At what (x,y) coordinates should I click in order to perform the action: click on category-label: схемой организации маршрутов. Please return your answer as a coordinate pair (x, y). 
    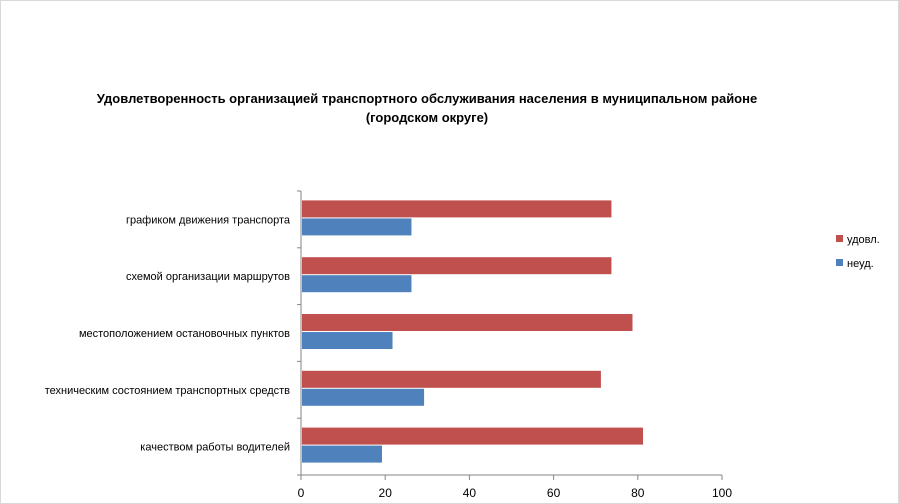
    Looking at the image, I should click on (208, 277).